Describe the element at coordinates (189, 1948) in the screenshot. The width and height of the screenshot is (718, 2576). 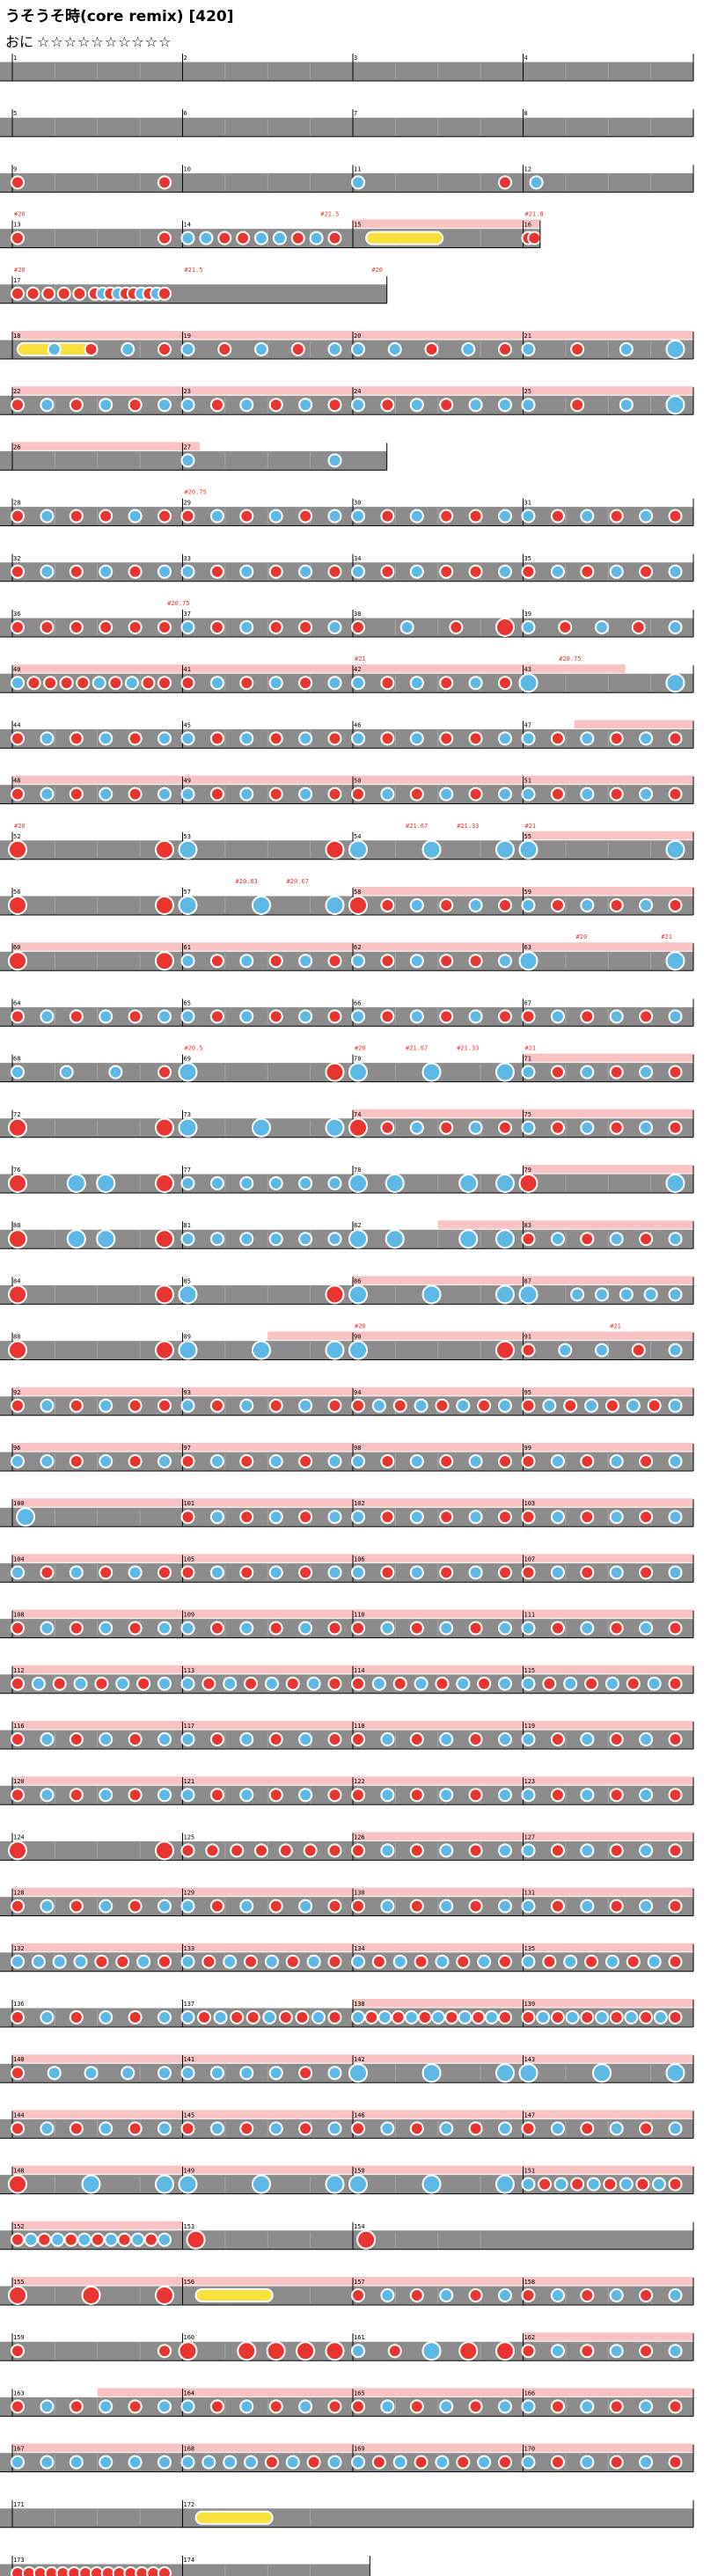
I see `measure-number: 133` at that location.